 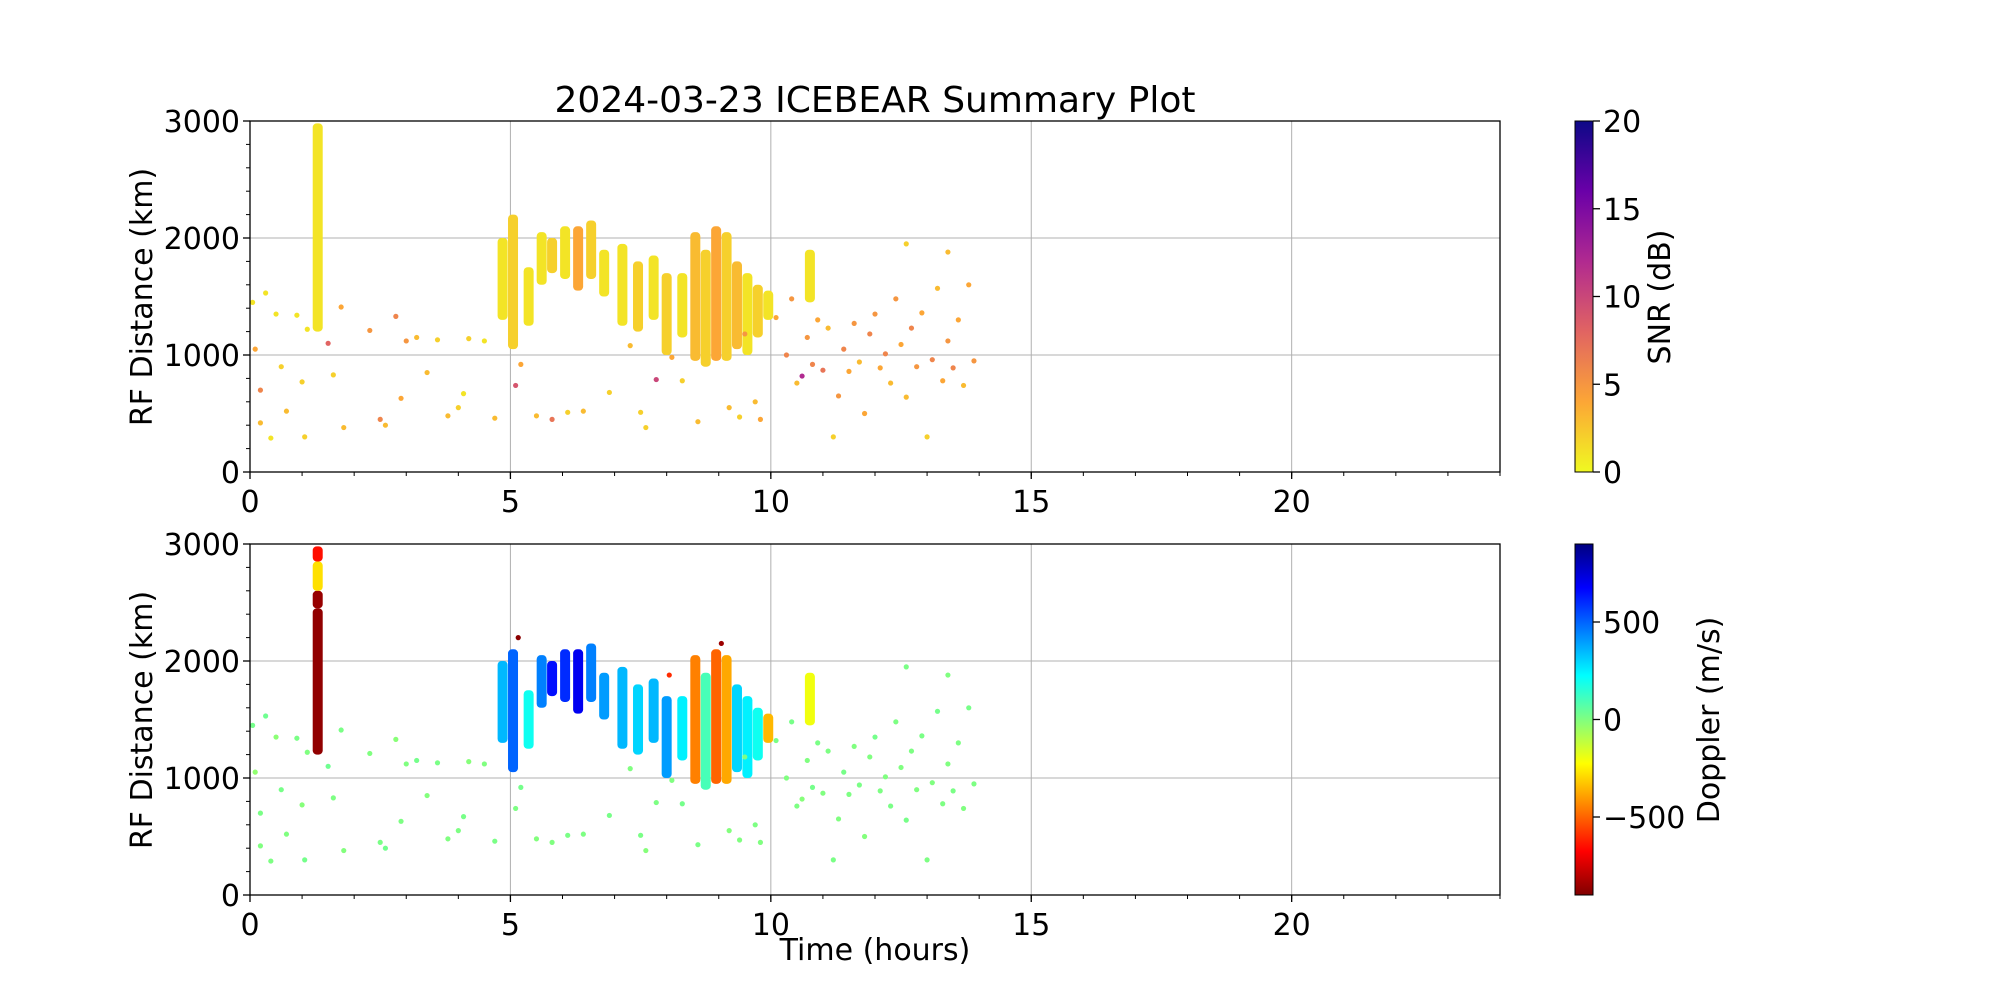 I want to click on doppler-points, so click(x=613, y=749).